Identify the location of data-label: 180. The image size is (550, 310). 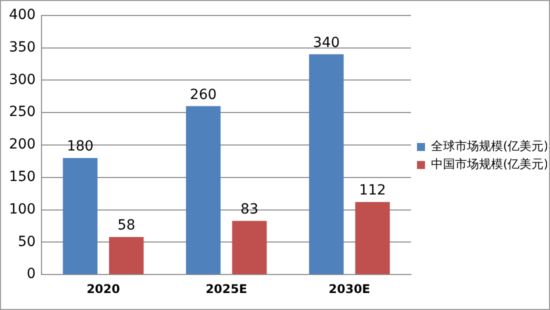
(80, 146).